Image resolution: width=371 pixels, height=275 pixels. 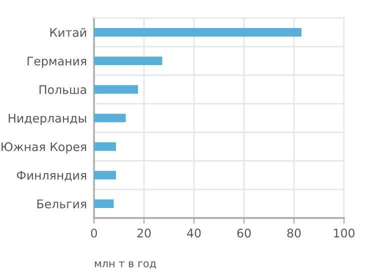 I want to click on y-tick-label: Германия, so click(x=57, y=62).